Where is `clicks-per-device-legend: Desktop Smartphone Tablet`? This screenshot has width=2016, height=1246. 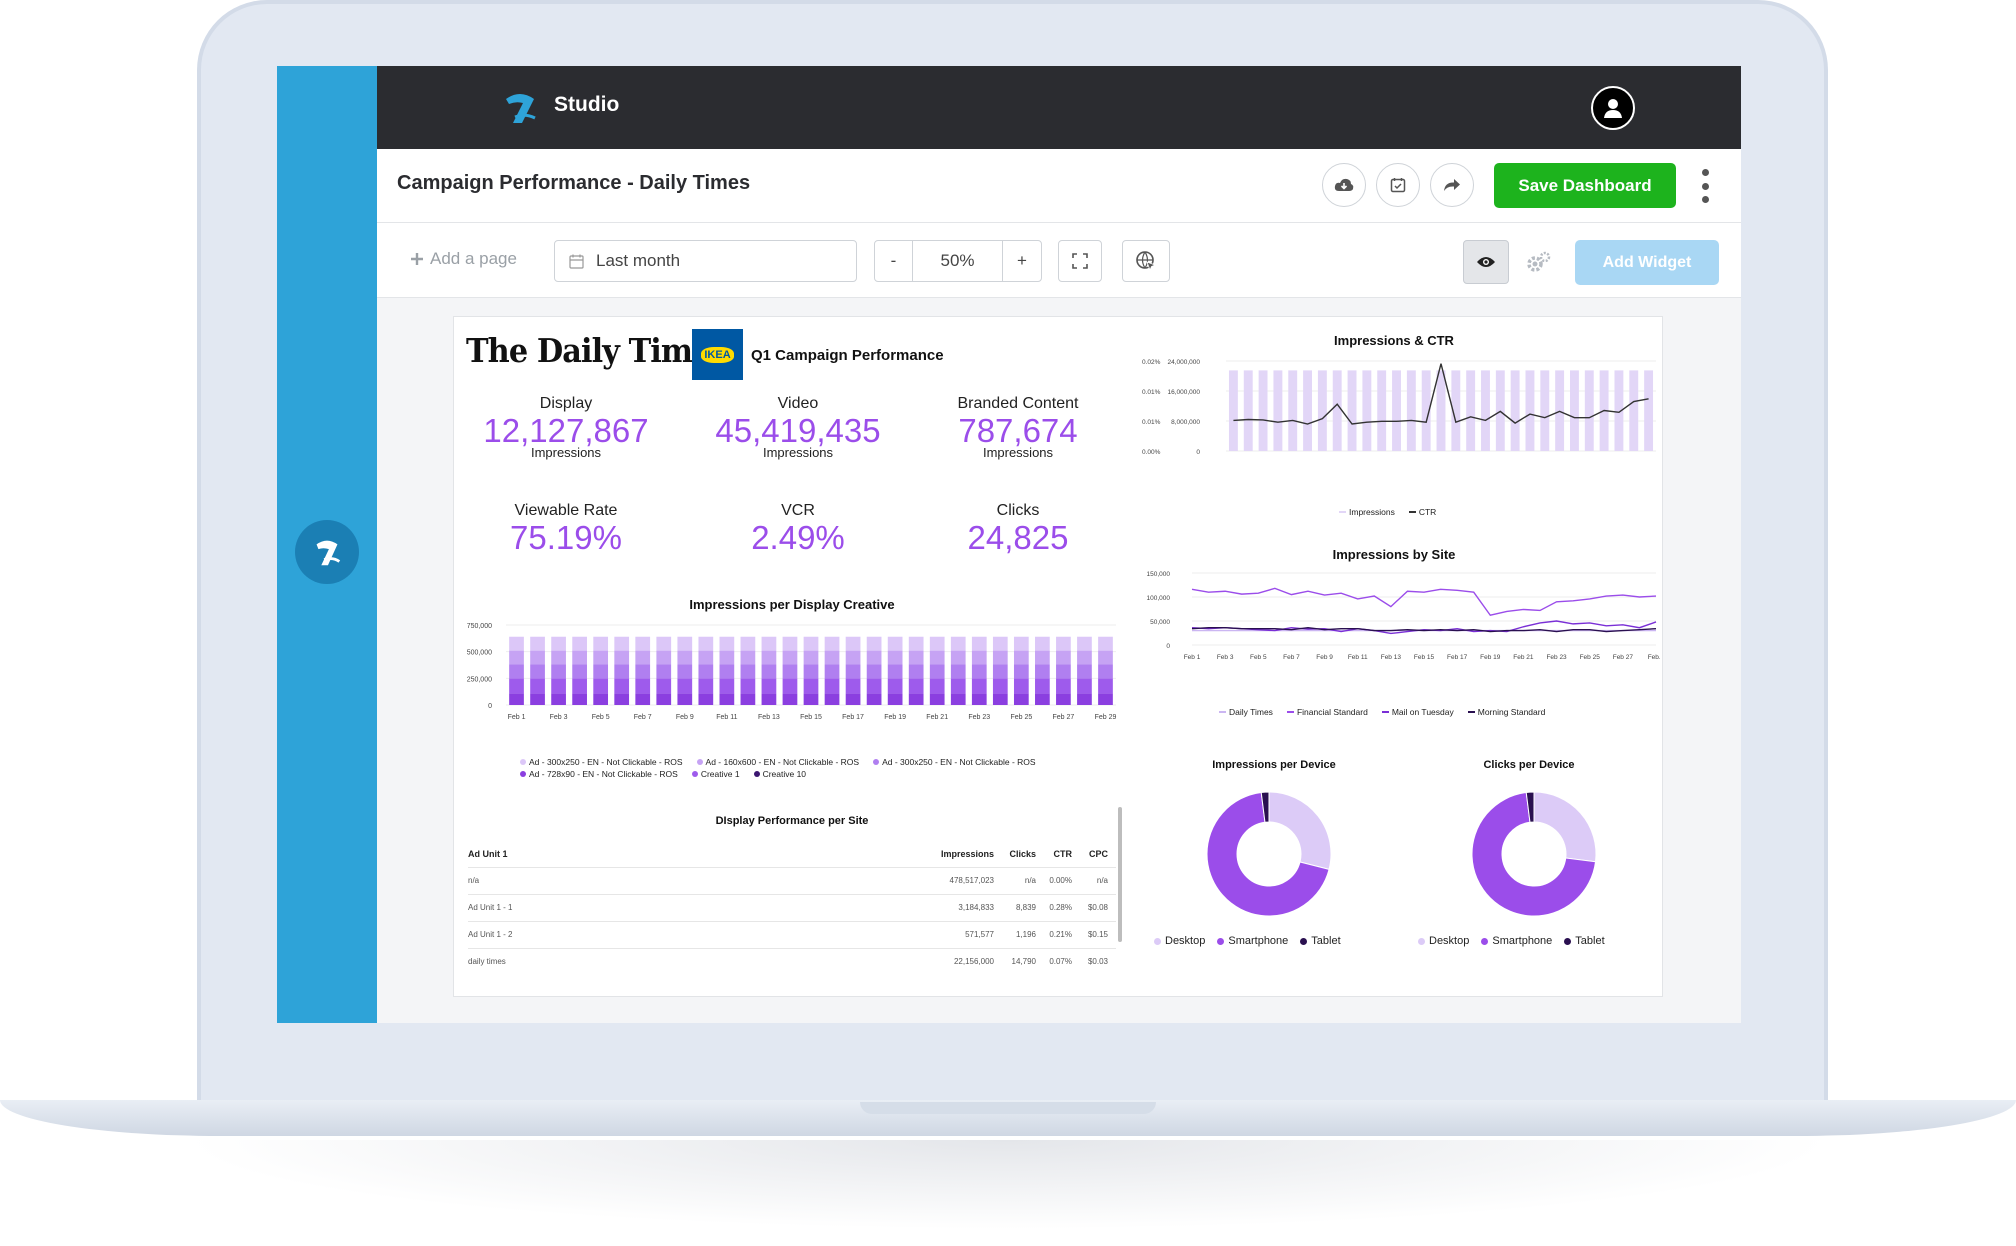
clicks-per-device-legend: Desktop Smartphone Tablet is located at coordinates (1511, 941).